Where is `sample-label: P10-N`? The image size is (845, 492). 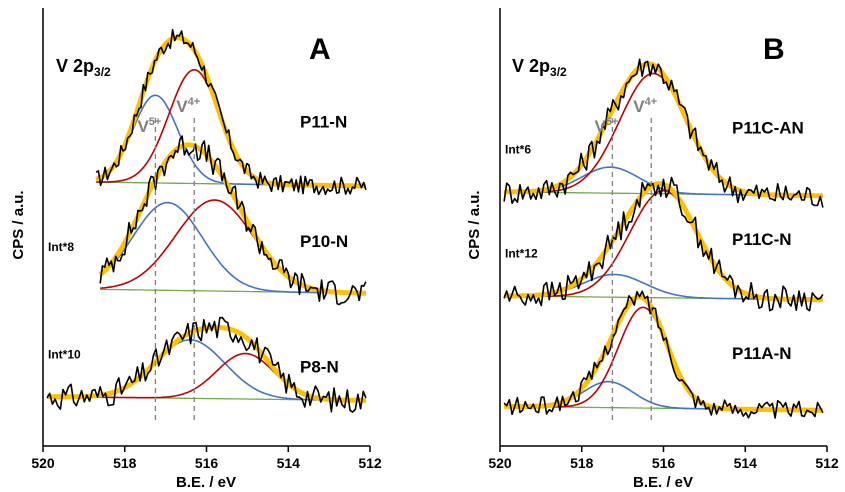
sample-label: P10-N is located at coordinates (324, 241).